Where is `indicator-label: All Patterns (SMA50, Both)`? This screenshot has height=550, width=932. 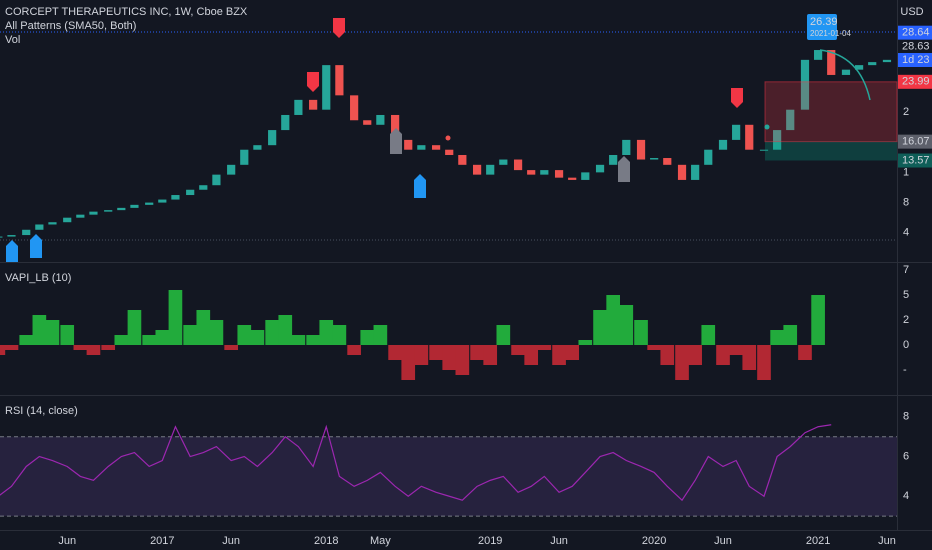
indicator-label: All Patterns (SMA50, Both) is located at coordinates (70, 26).